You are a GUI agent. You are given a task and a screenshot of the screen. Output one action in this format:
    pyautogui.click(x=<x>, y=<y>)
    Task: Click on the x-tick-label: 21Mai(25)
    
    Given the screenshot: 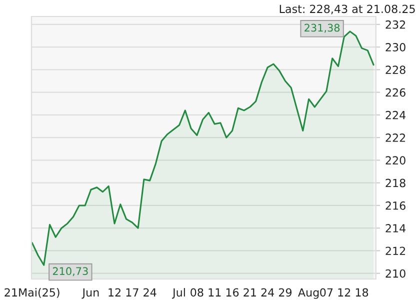 What is the action you would take?
    pyautogui.click(x=32, y=293)
    